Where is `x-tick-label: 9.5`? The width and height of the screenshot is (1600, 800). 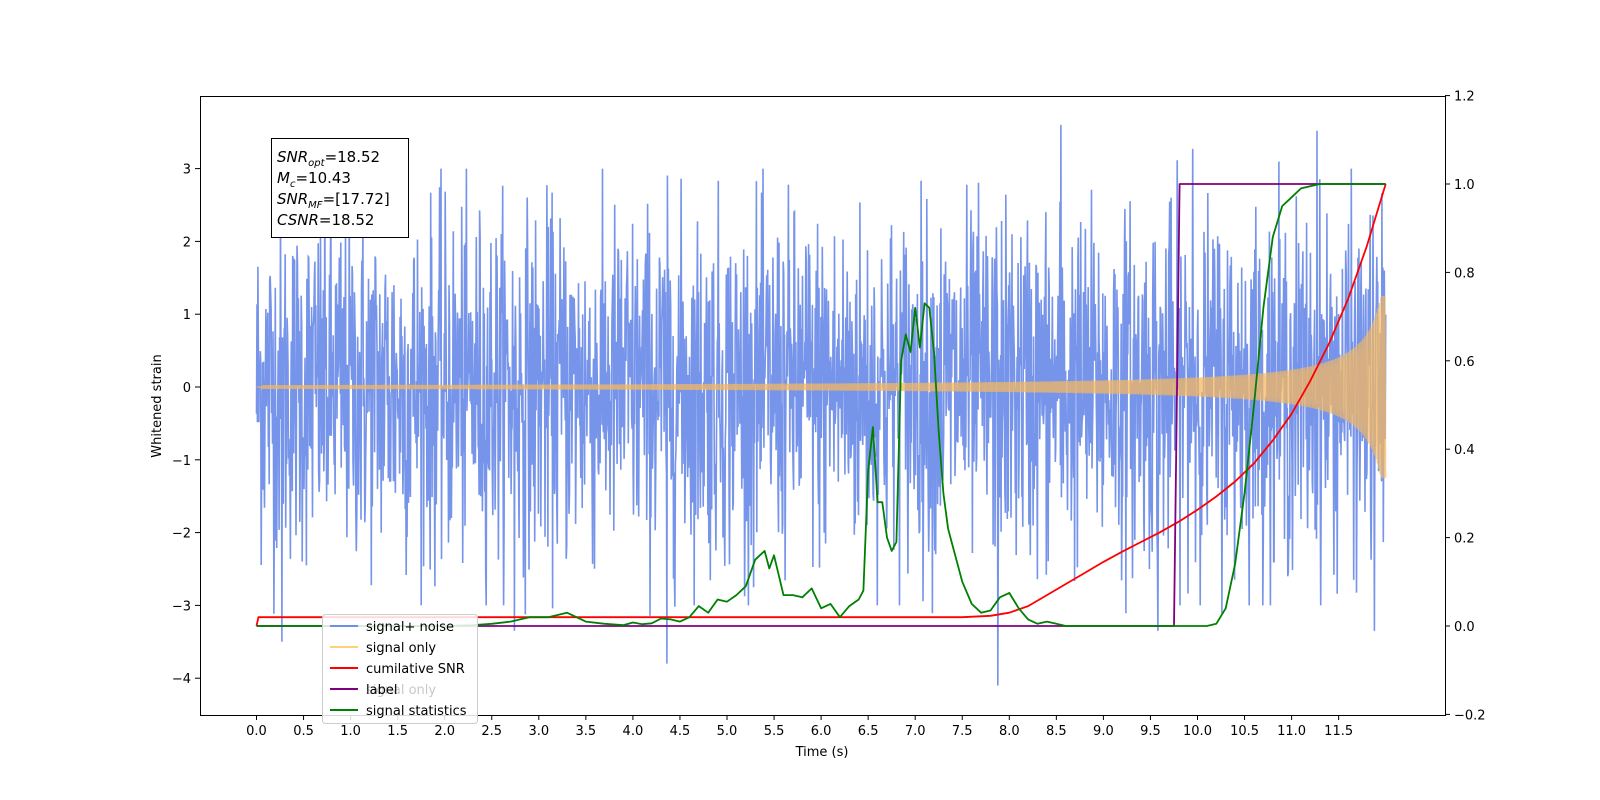 x-tick-label: 9.5 is located at coordinates (1150, 731).